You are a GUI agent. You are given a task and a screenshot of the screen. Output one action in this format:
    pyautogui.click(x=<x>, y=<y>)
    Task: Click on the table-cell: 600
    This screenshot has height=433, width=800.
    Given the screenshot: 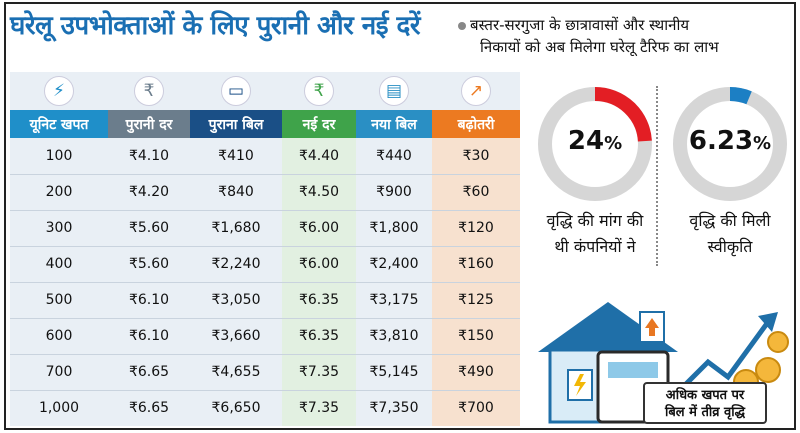 What is the action you would take?
    pyautogui.click(x=59, y=336)
    